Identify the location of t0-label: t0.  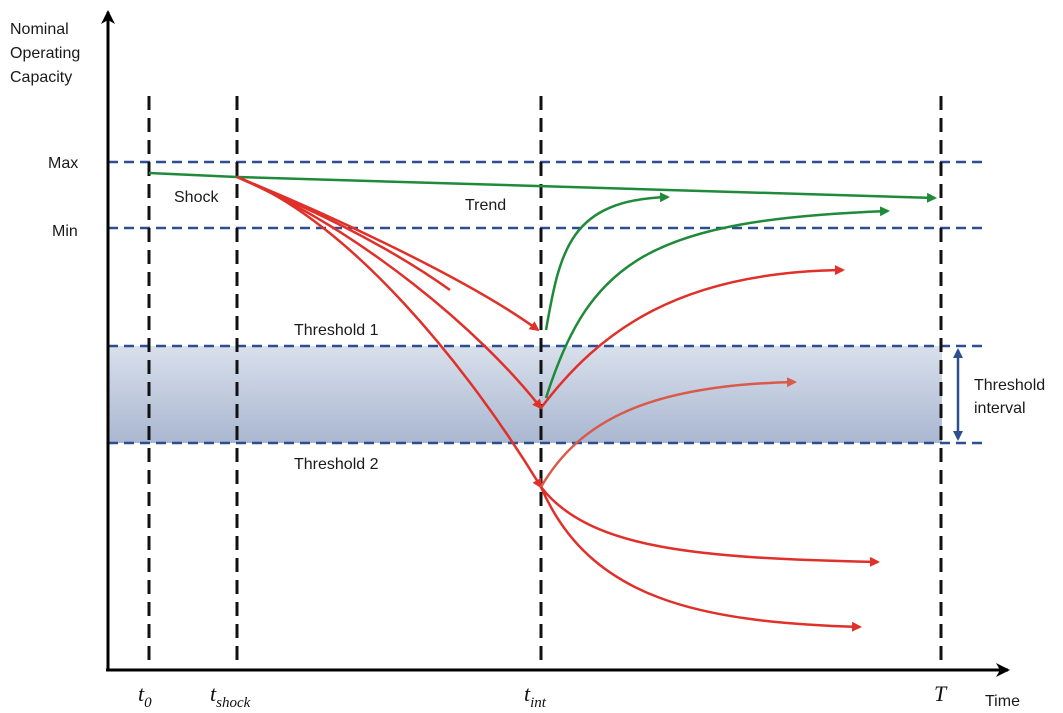
(145, 696).